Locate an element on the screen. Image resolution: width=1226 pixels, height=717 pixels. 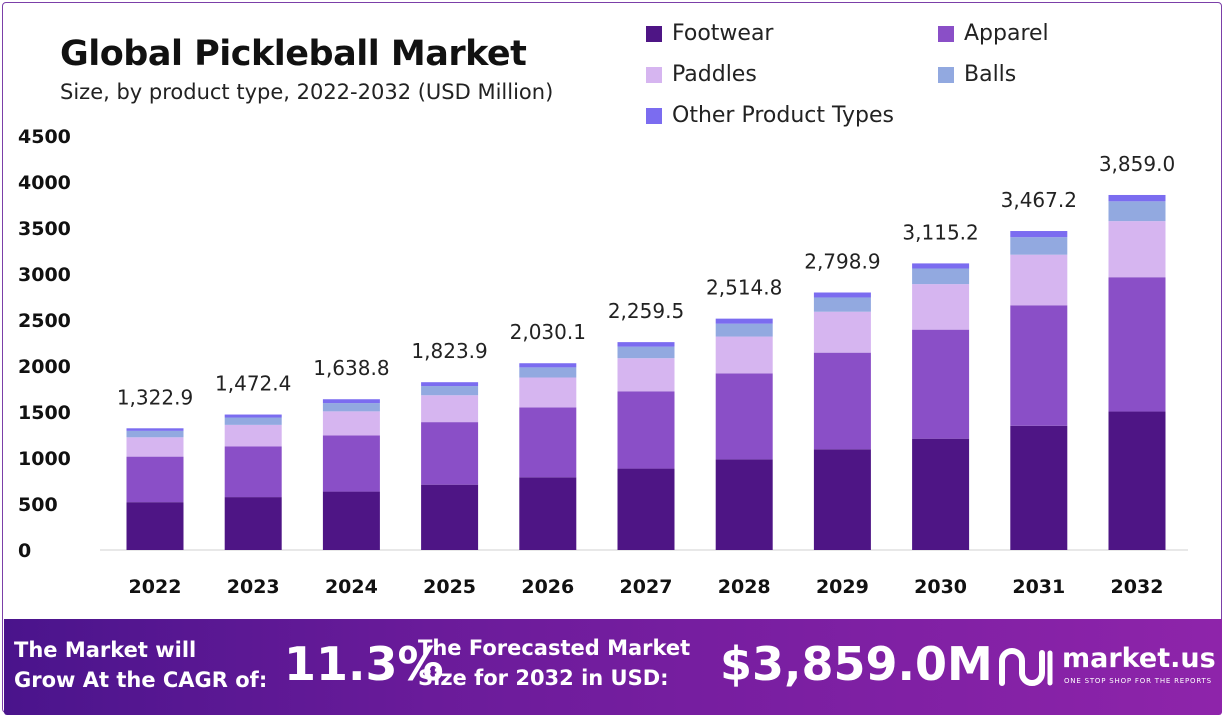
legend-swatch-apparel is located at coordinates (946, 33).